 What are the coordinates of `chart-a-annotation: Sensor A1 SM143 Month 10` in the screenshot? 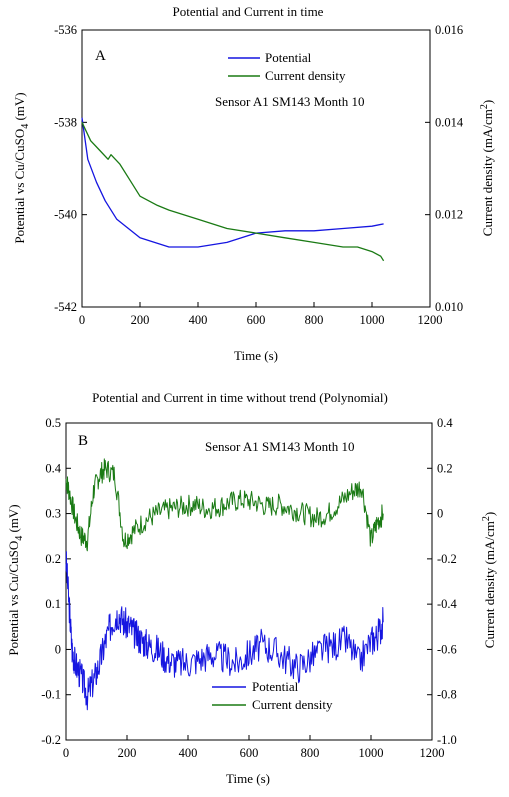 It's located at (290, 101).